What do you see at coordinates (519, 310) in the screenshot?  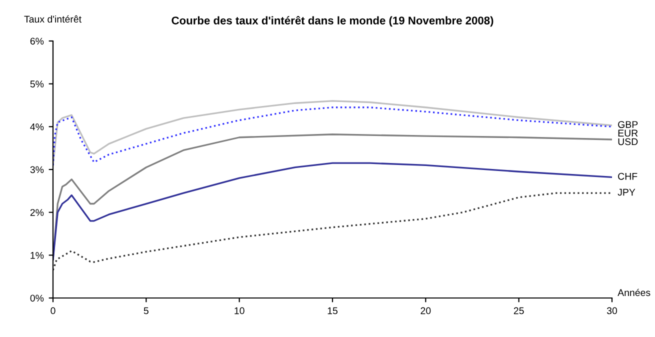 I see `x-tick-label: 25` at bounding box center [519, 310].